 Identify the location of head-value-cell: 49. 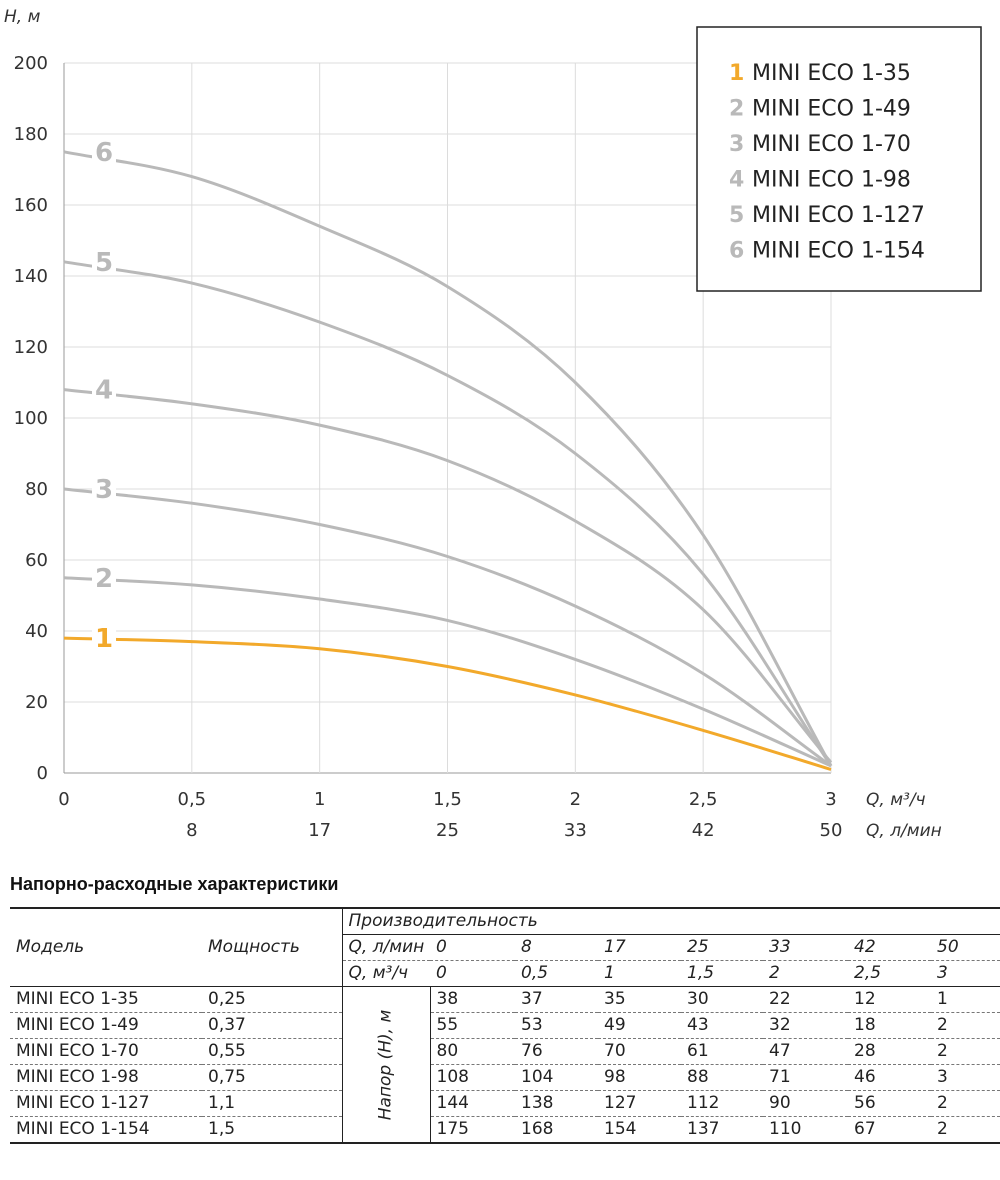
(639, 1025).